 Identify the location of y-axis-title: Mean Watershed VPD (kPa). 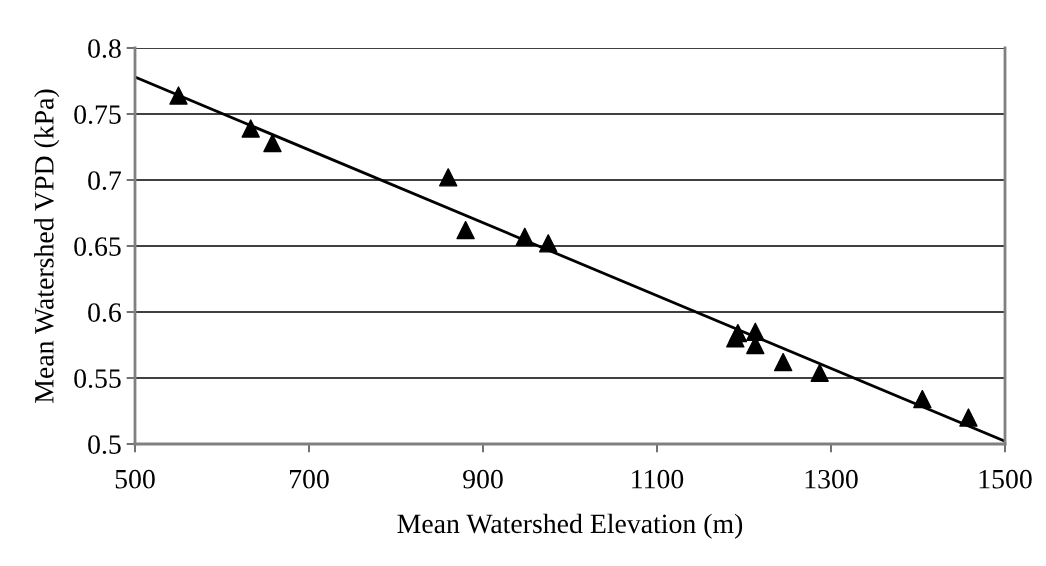
(47, 246).